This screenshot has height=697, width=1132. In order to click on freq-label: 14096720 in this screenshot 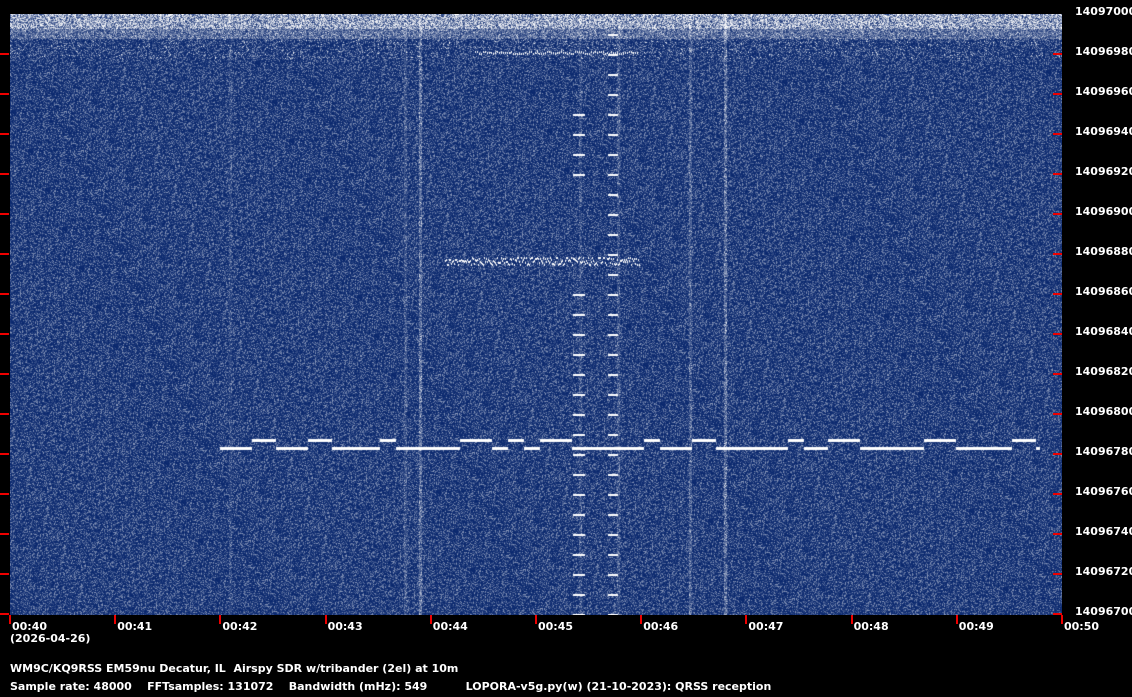, I will do `click(1103, 571)`.